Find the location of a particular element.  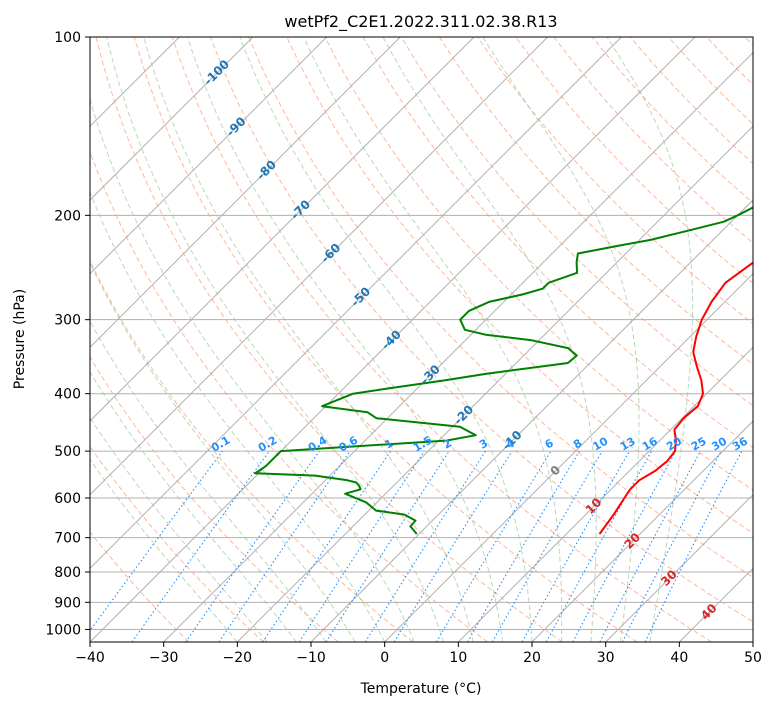

y-tick-label: 700 is located at coordinates (67, 539).